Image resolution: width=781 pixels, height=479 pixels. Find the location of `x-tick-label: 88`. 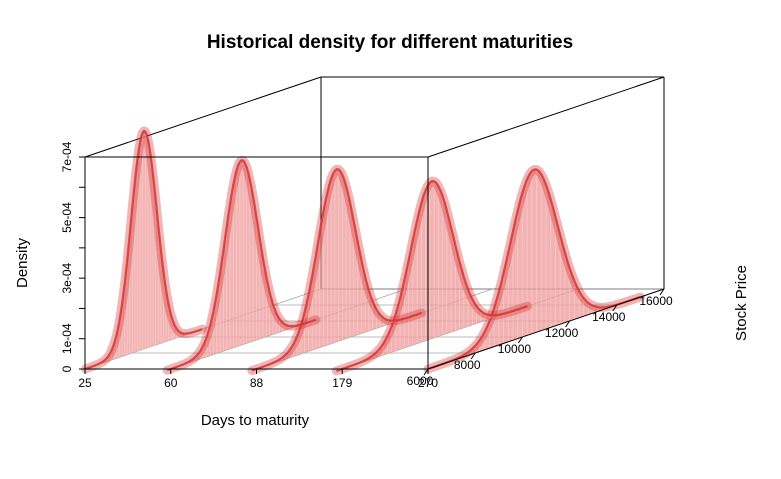

x-tick-label: 88 is located at coordinates (257, 383).